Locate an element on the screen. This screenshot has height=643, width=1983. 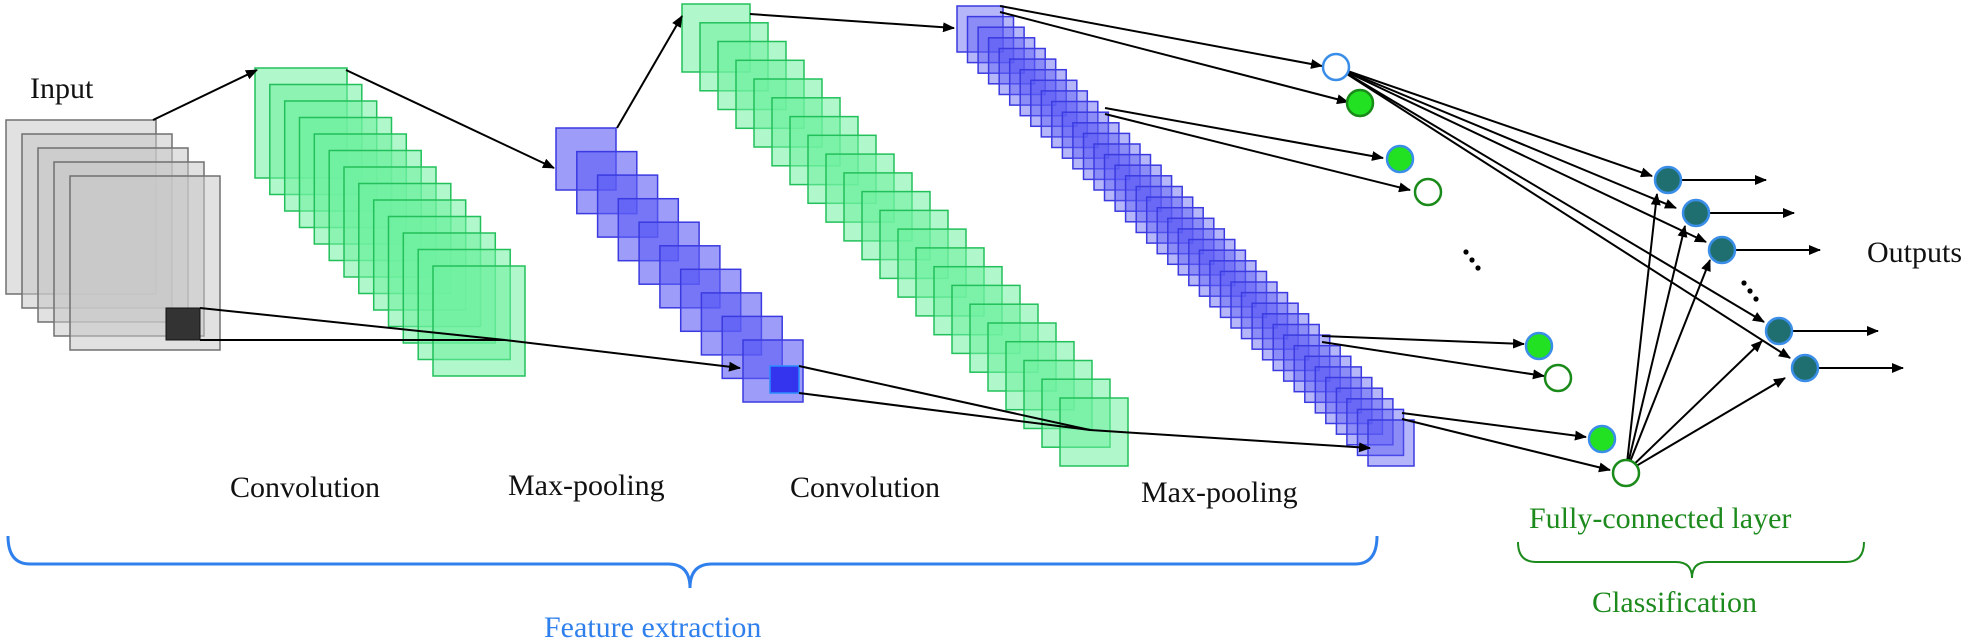
max-pooling-1-label: Max-pooling is located at coordinates (586, 485).